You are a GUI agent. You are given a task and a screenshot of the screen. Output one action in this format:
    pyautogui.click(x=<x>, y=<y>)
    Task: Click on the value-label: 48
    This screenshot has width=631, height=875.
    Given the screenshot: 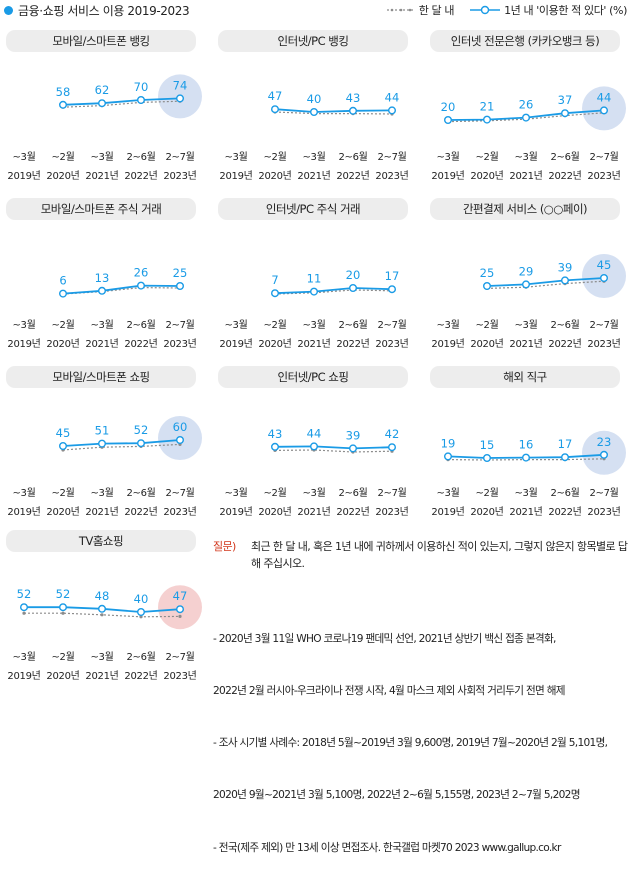 What is the action you would take?
    pyautogui.click(x=102, y=596)
    